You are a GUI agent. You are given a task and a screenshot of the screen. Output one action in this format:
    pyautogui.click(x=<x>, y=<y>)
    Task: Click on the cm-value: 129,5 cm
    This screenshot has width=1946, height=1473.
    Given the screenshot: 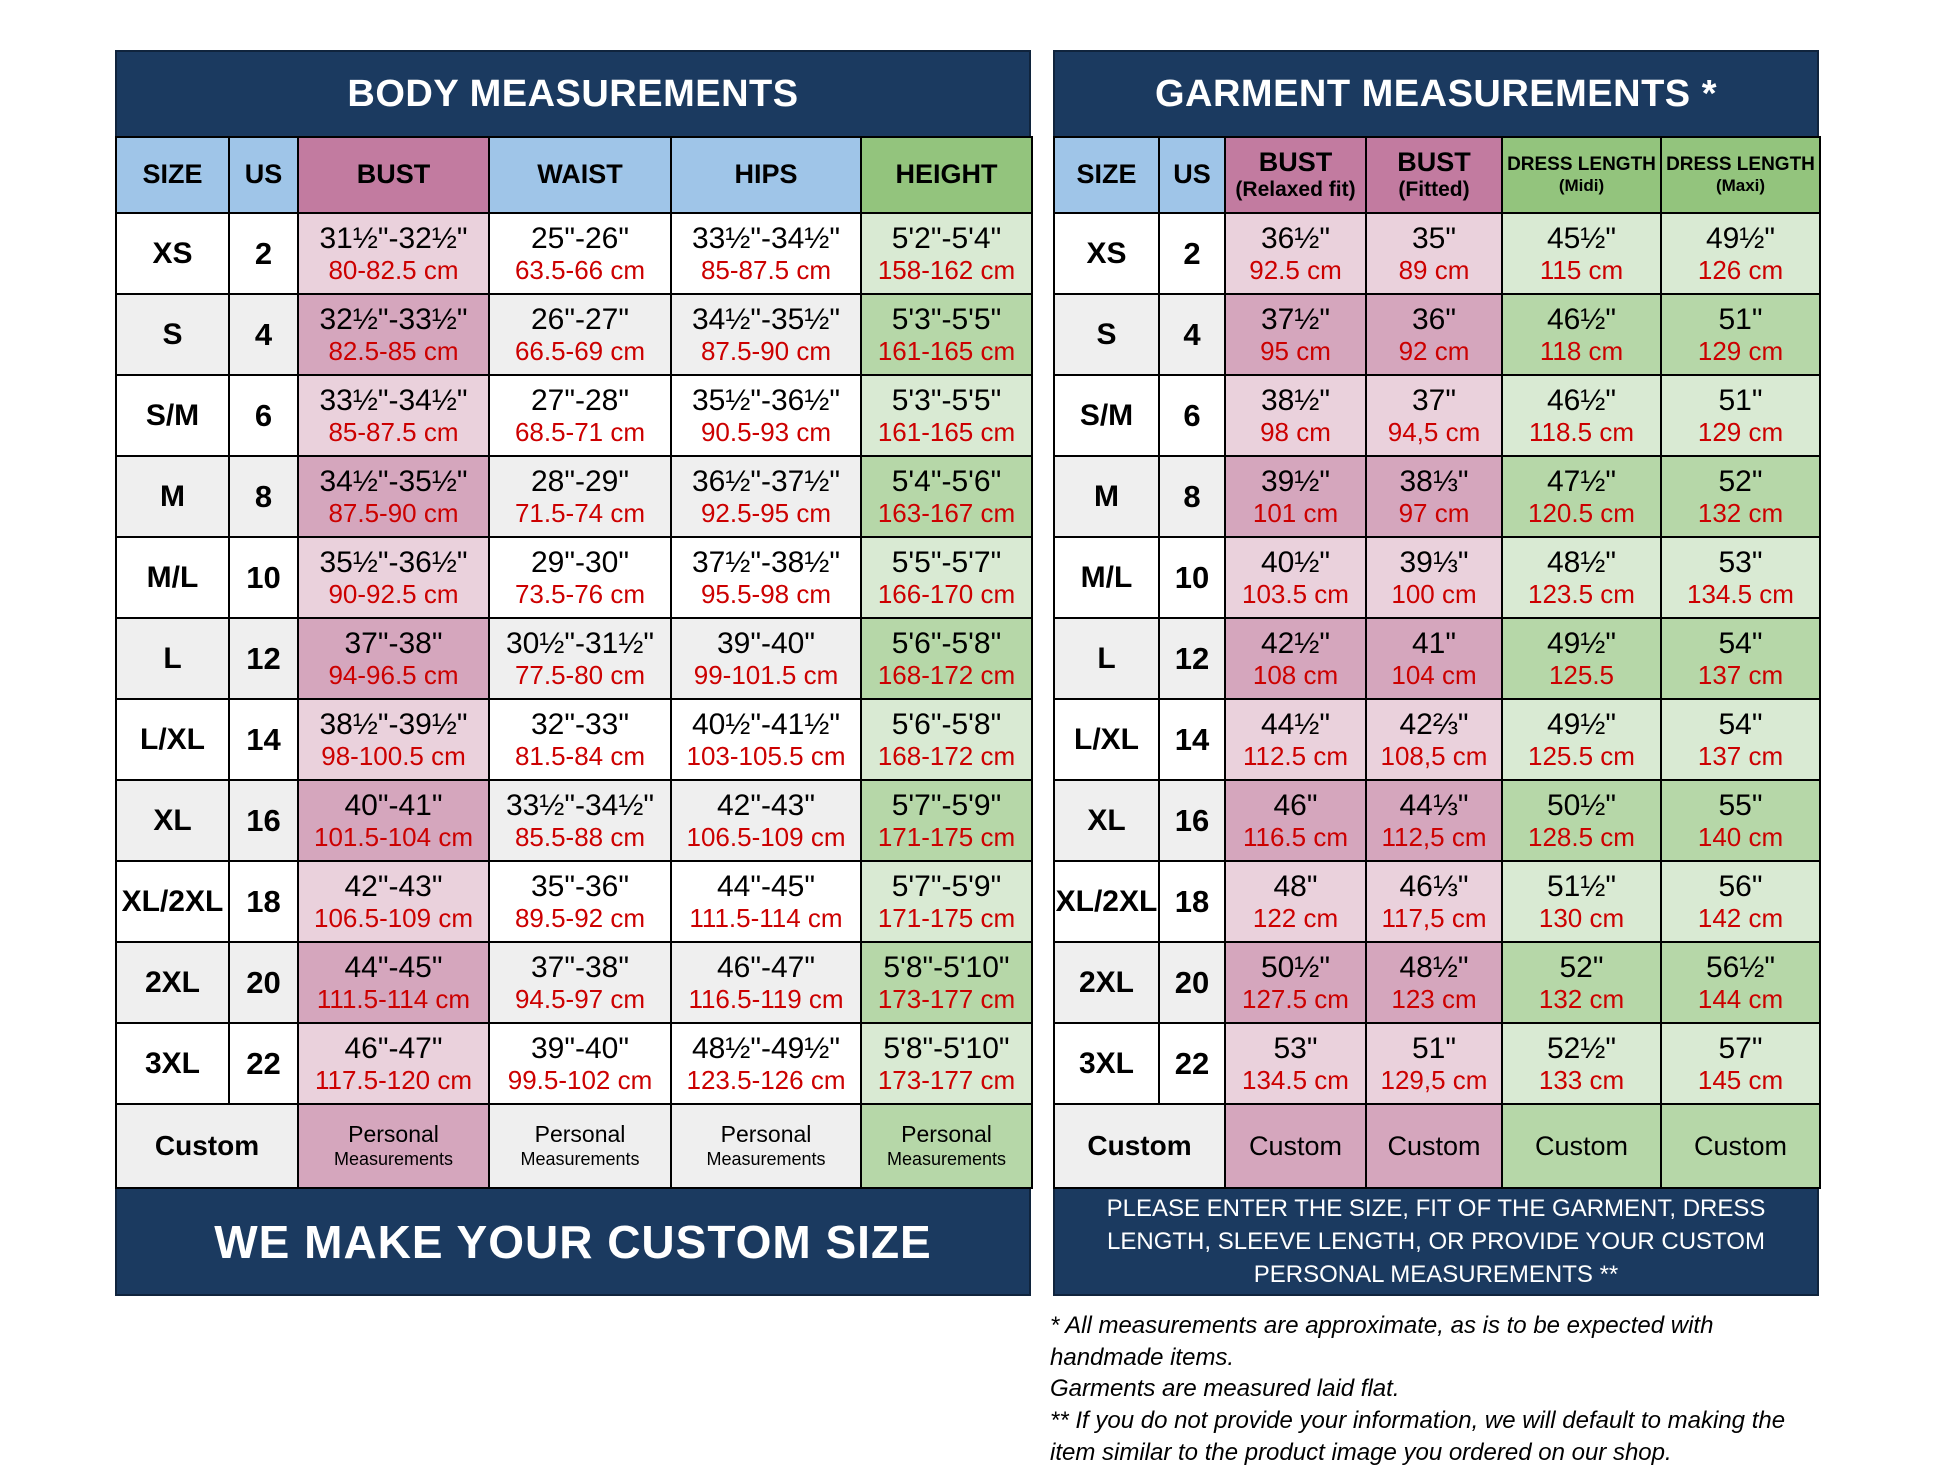 What is the action you would take?
    pyautogui.click(x=1434, y=1080)
    